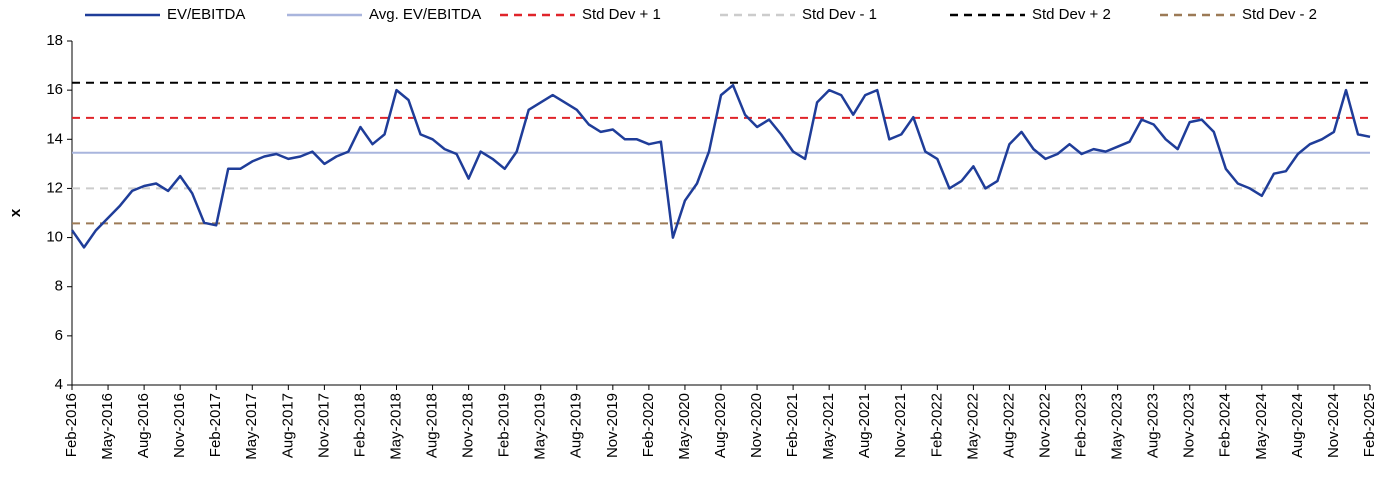 This screenshot has height=493, width=1392. I want to click on x-tick-label: Aug-2022, so click(1008, 425).